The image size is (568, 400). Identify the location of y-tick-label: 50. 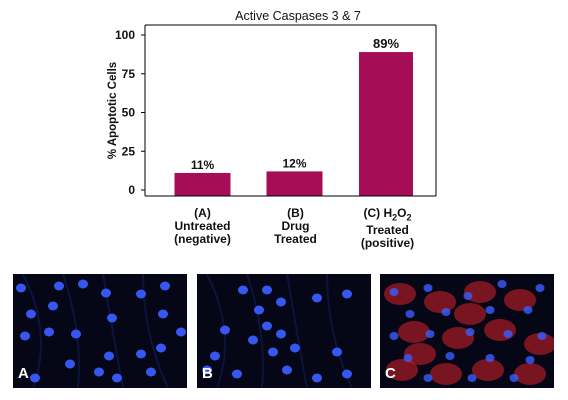
(129, 113).